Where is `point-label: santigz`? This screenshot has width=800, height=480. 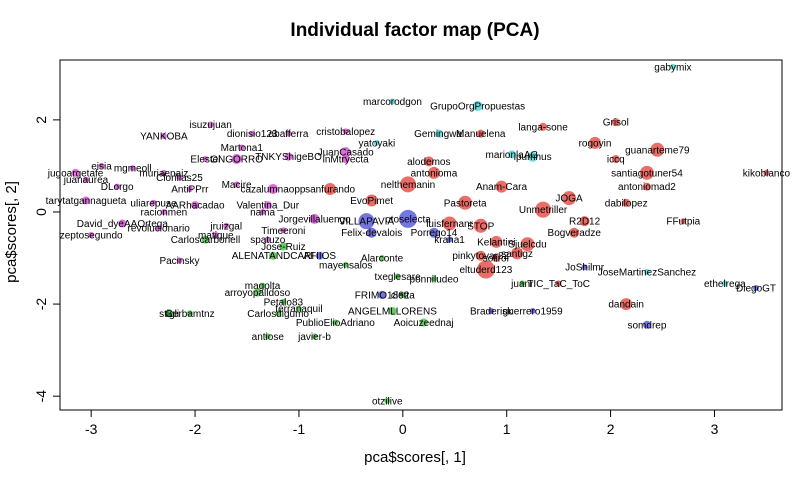
point-label: santigz is located at coordinates (517, 254).